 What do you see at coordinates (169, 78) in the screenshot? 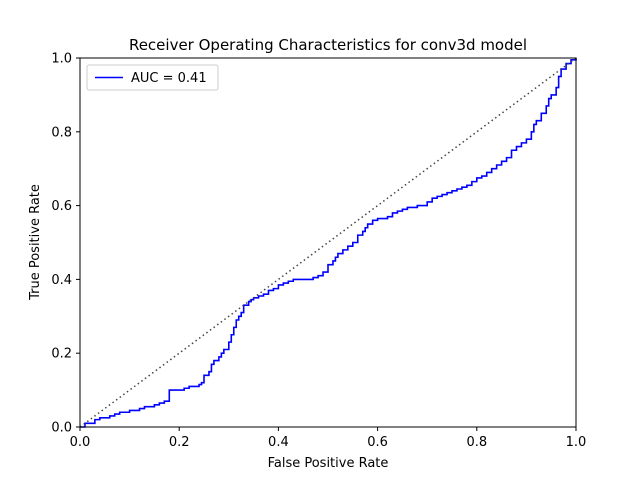
I see `legend-label: AUC = 0.41` at bounding box center [169, 78].